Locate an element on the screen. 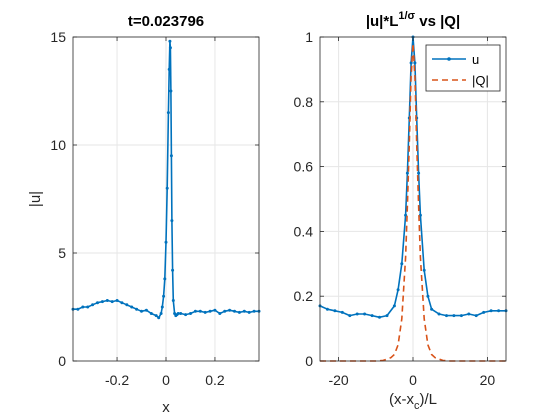 This screenshot has width=560, height=420. left-plot-title: t=0.023796 is located at coordinates (166, 21).